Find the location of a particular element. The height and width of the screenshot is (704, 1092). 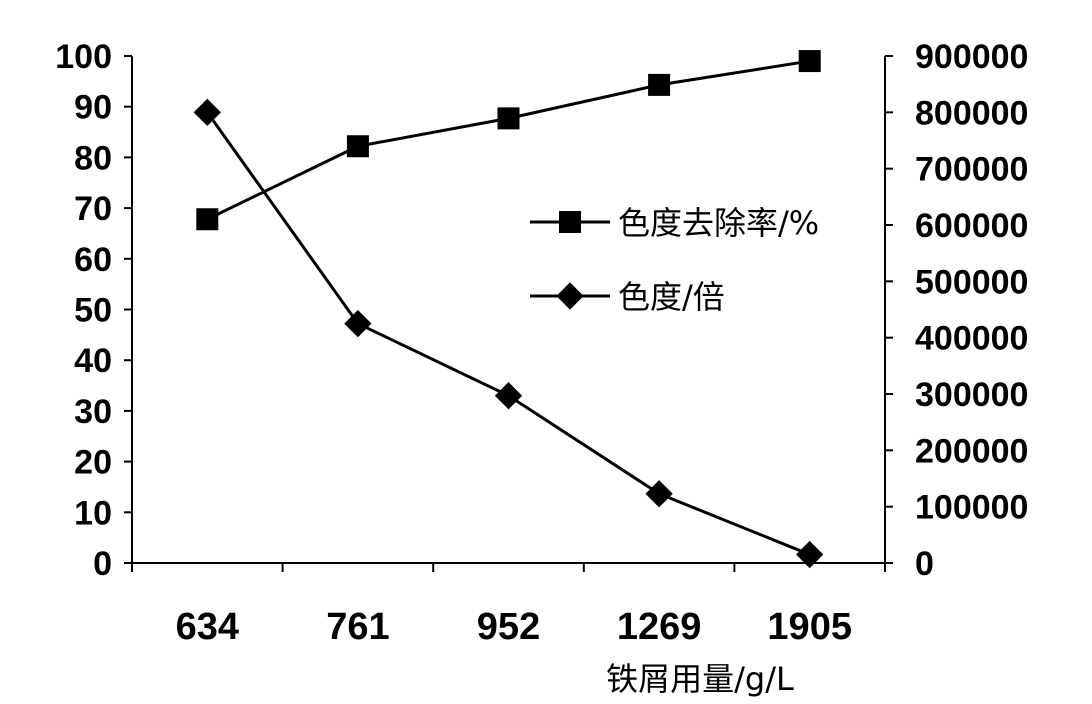

x-tick-label: 1269 is located at coordinates (659, 627).